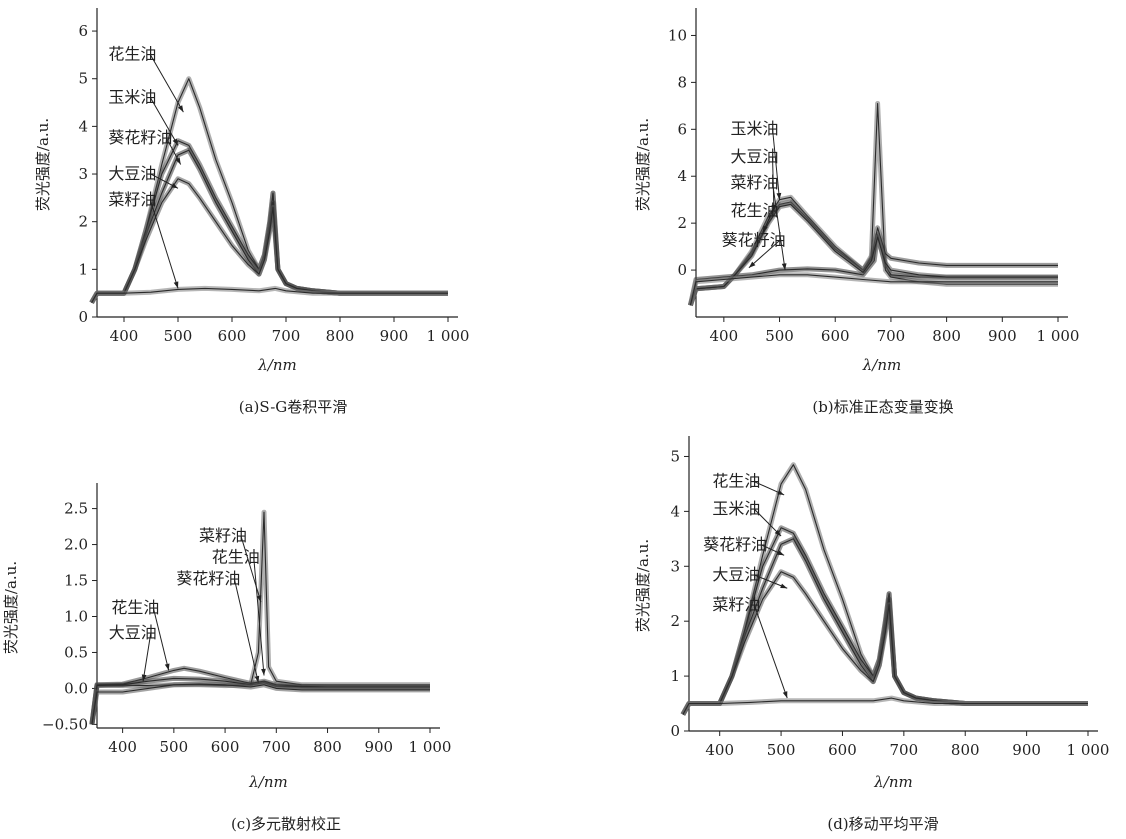 Image resolution: width=1126 pixels, height=839 pixels. What do you see at coordinates (675, 456) in the screenshot?
I see `y-tick-label-3-5: 5` at bounding box center [675, 456].